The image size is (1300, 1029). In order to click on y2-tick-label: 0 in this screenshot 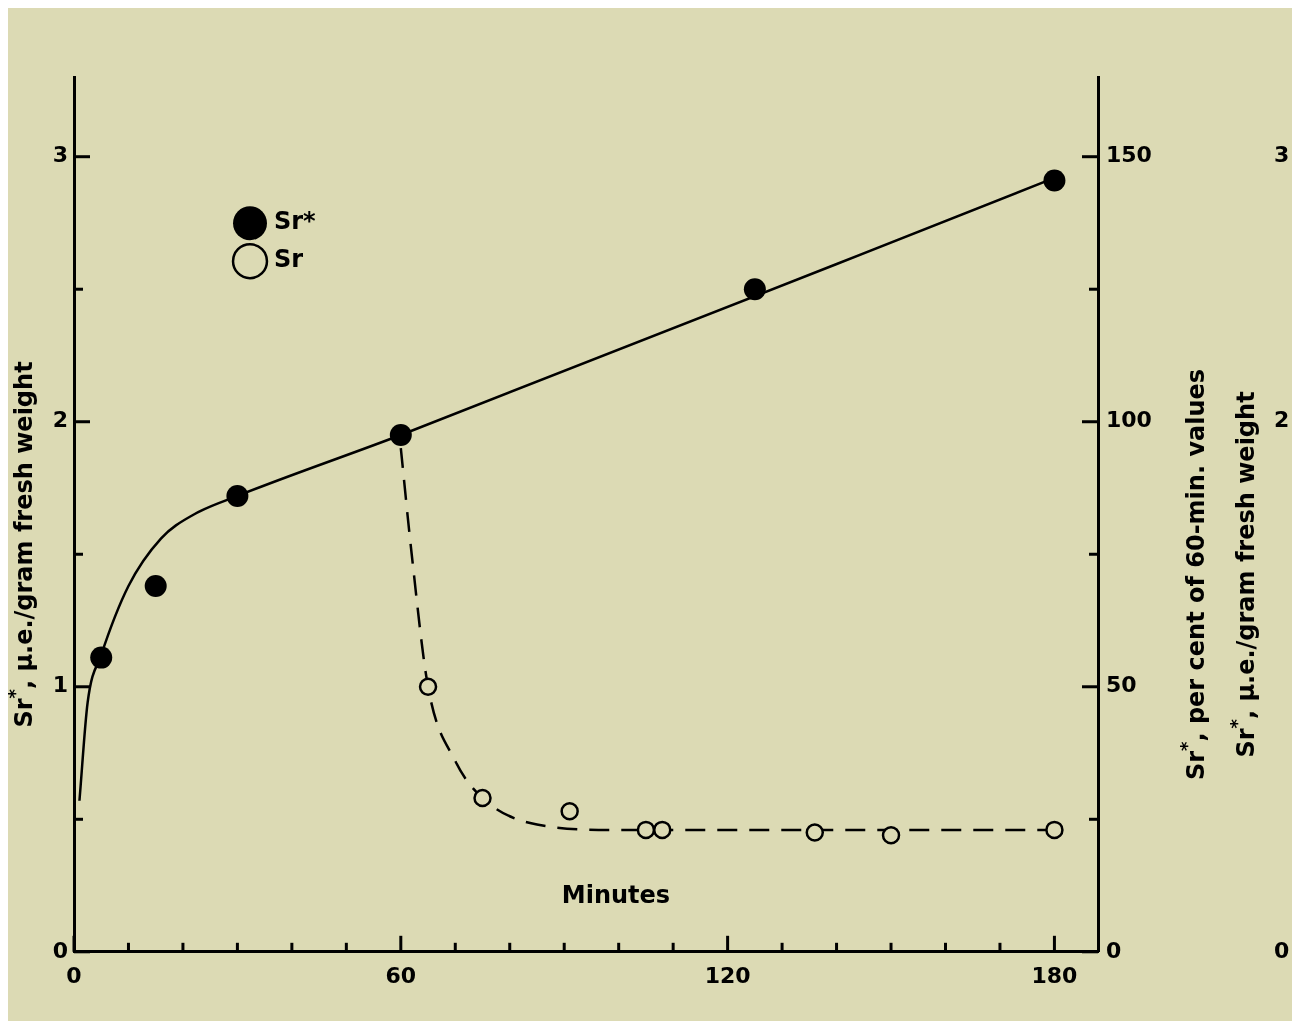, I will do `click(1114, 950)`.